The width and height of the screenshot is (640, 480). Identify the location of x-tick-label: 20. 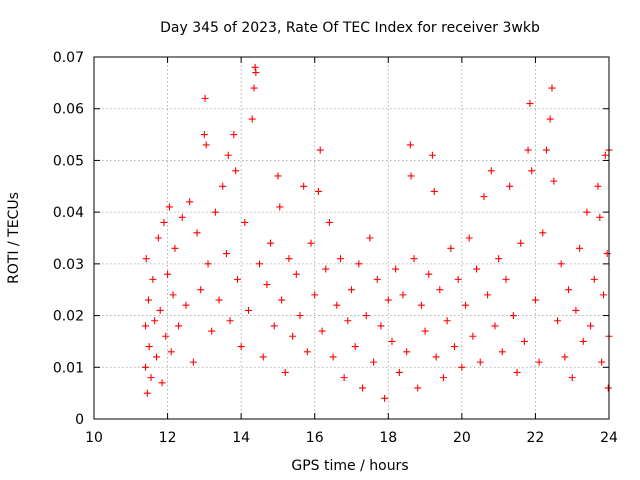
(462, 438).